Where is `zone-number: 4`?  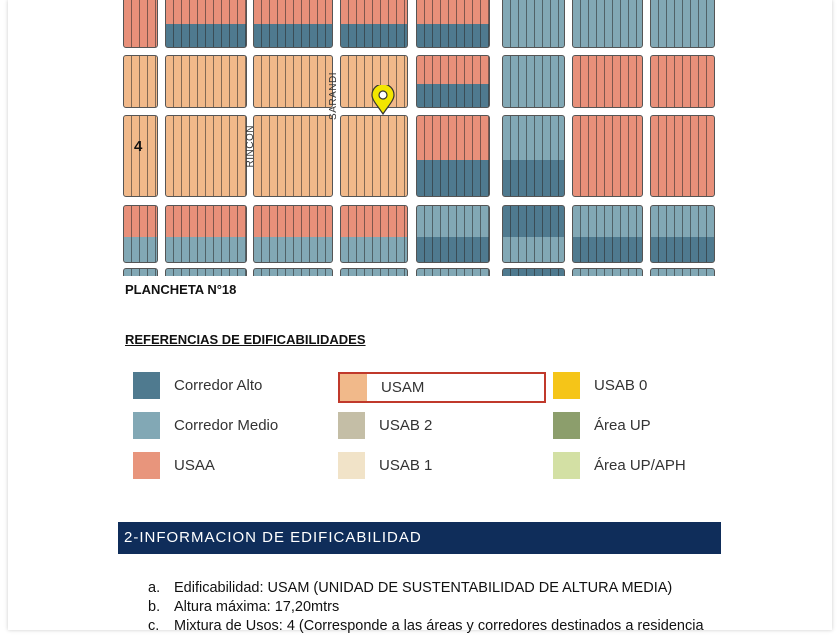 zone-number: 4 is located at coordinates (138, 146).